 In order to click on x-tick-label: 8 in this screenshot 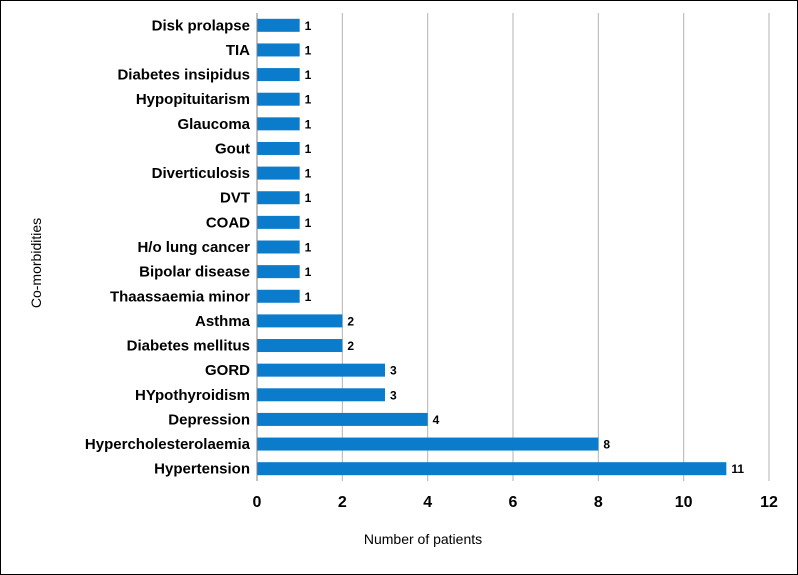, I will do `click(598, 502)`.